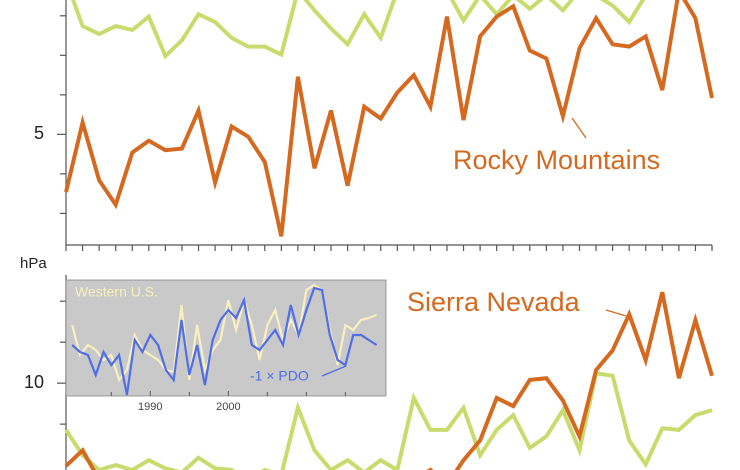 This screenshot has height=470, width=740. I want to click on y-tick-label: 10, so click(34, 382).